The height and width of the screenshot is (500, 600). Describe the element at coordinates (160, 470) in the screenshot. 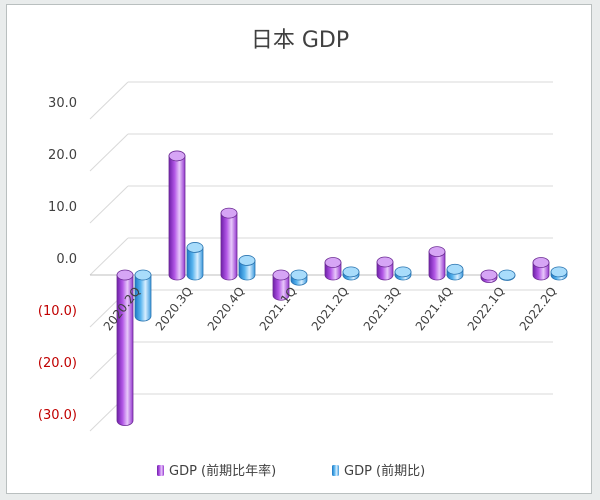

I see `legend-swatch-annualized` at that location.